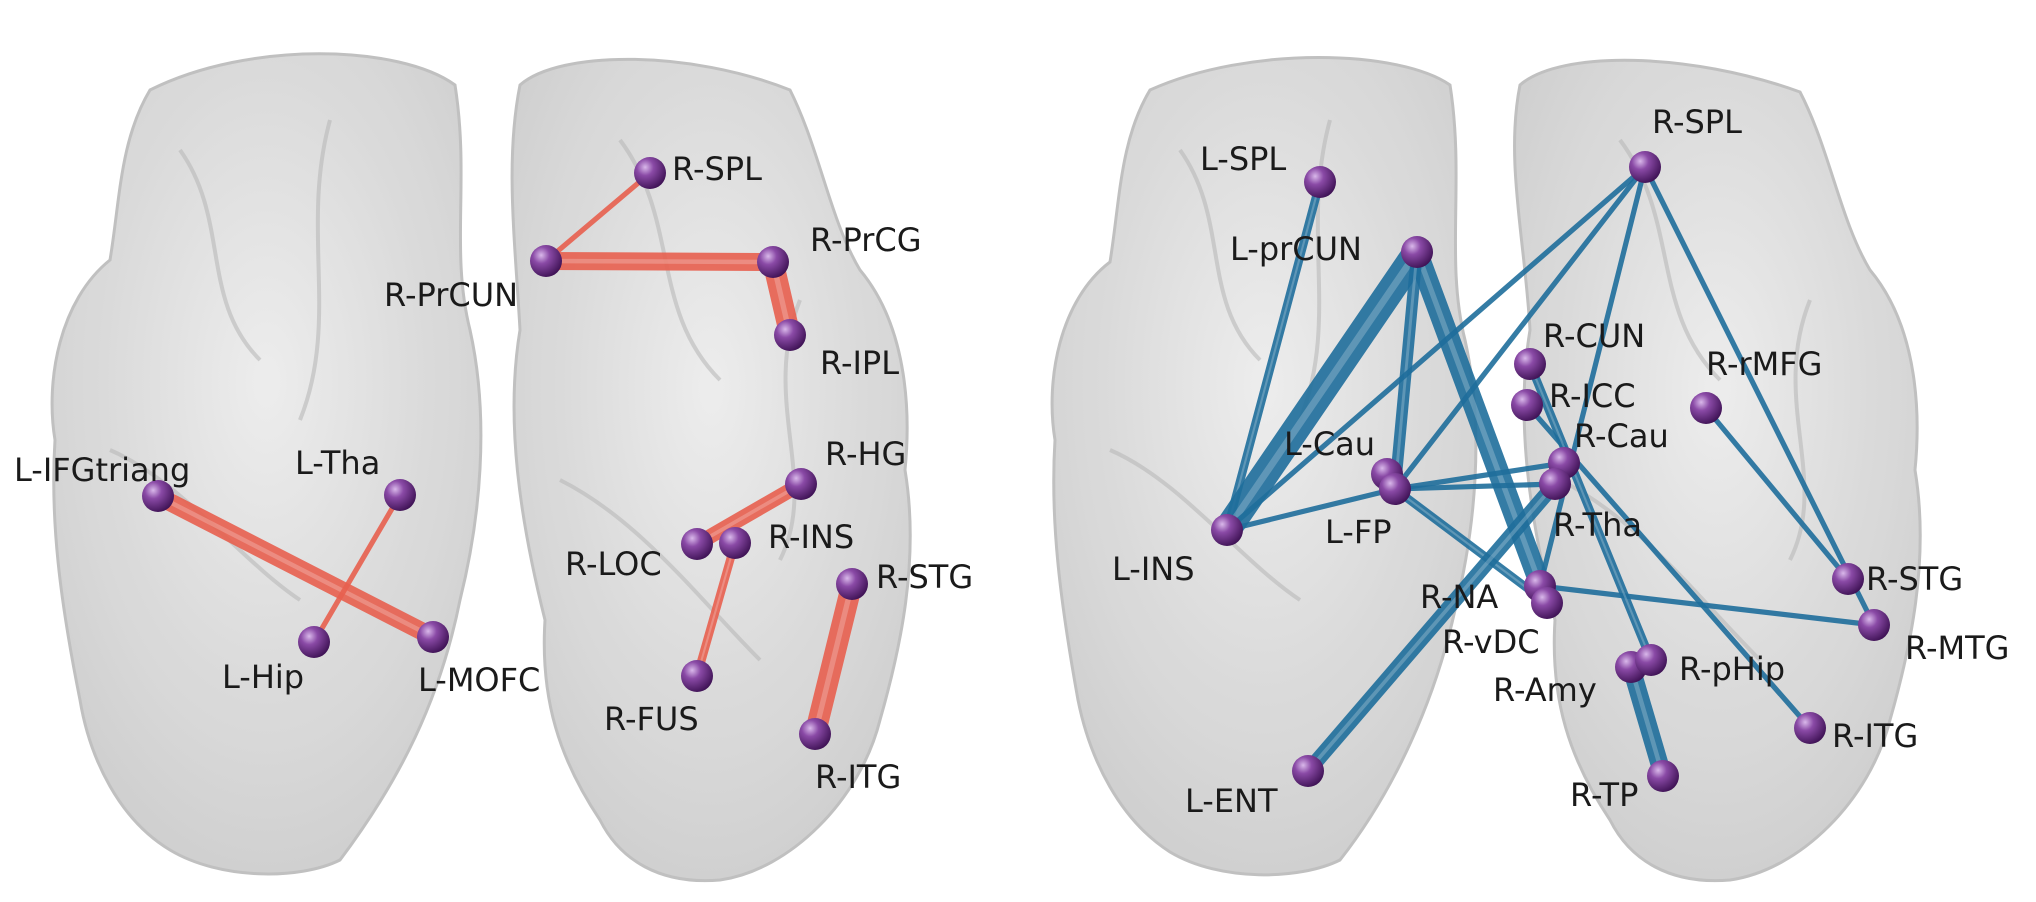 The height and width of the screenshot is (902, 2036). I want to click on edge-right-r-cun-r-phip, so click(1590, 512).